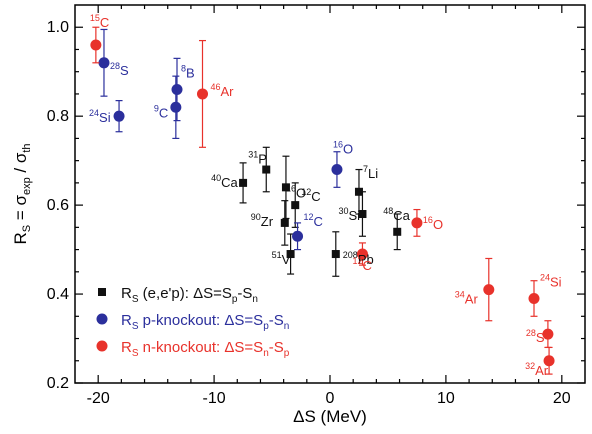  What do you see at coordinates (58, 383) in the screenshot?
I see `y-tick-label: 0.2` at bounding box center [58, 383].